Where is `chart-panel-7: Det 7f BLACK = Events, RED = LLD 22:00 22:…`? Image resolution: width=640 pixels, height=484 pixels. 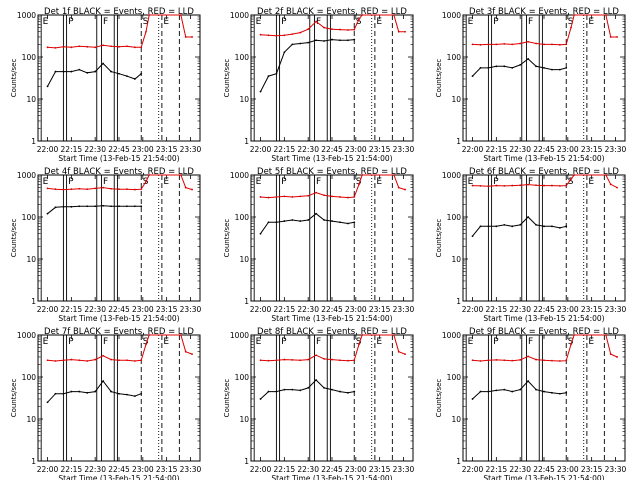
chart-panel-7: Det 7f BLACK = Events, RED = LLD 22:00 22:… is located at coordinates (106, 405).